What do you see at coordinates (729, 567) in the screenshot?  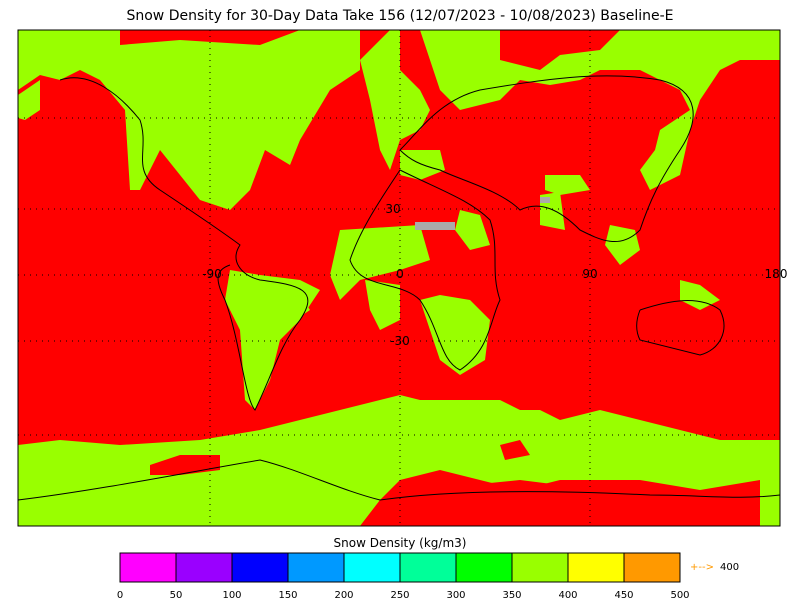 I see `overflow-value: 400` at bounding box center [729, 567].